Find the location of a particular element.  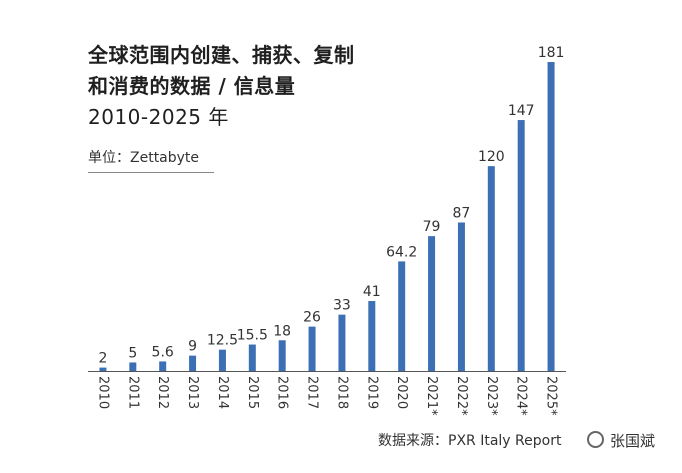

bar-value-label: 79 is located at coordinates (432, 227).